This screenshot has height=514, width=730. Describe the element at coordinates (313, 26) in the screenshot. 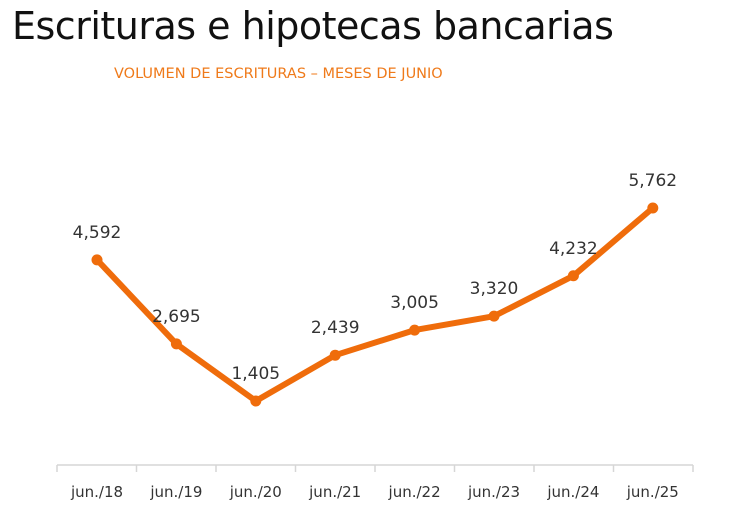

I see `page-title: Escrituras e hipotecas bancarias` at that location.